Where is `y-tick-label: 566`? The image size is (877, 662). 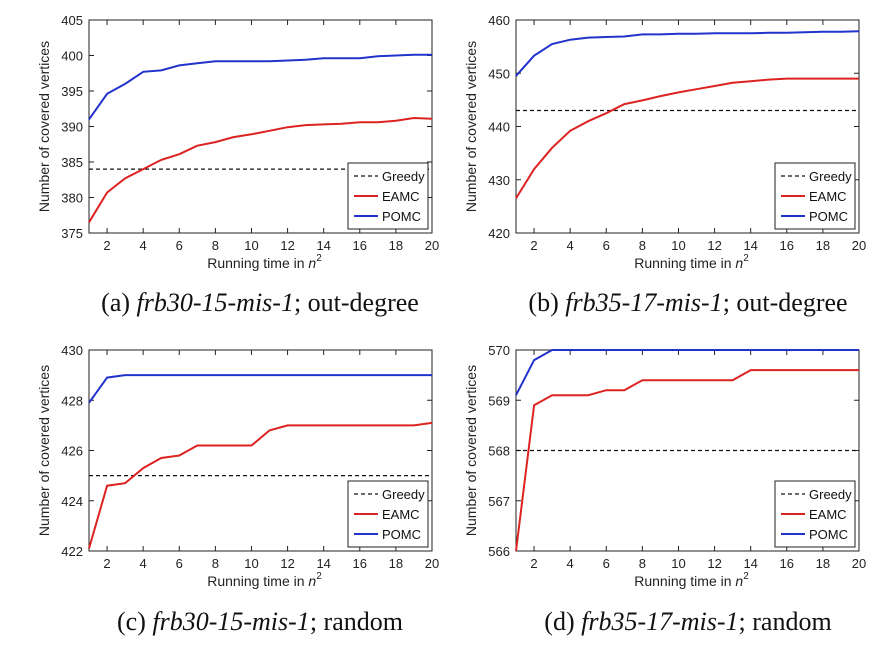 y-tick-label: 566 is located at coordinates (499, 551).